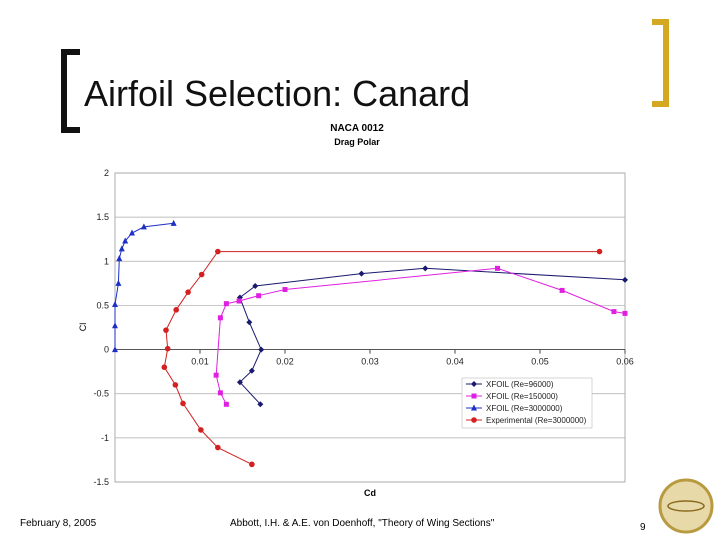  I want to click on legend-box, so click(527, 403).